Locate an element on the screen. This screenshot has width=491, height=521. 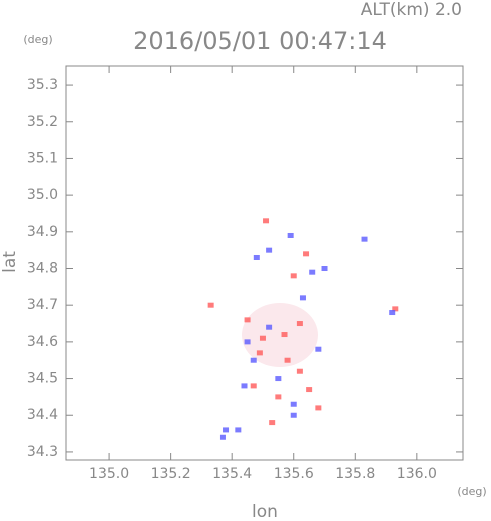
subtitle: ALT(km) 2.0 is located at coordinates (411, 10).